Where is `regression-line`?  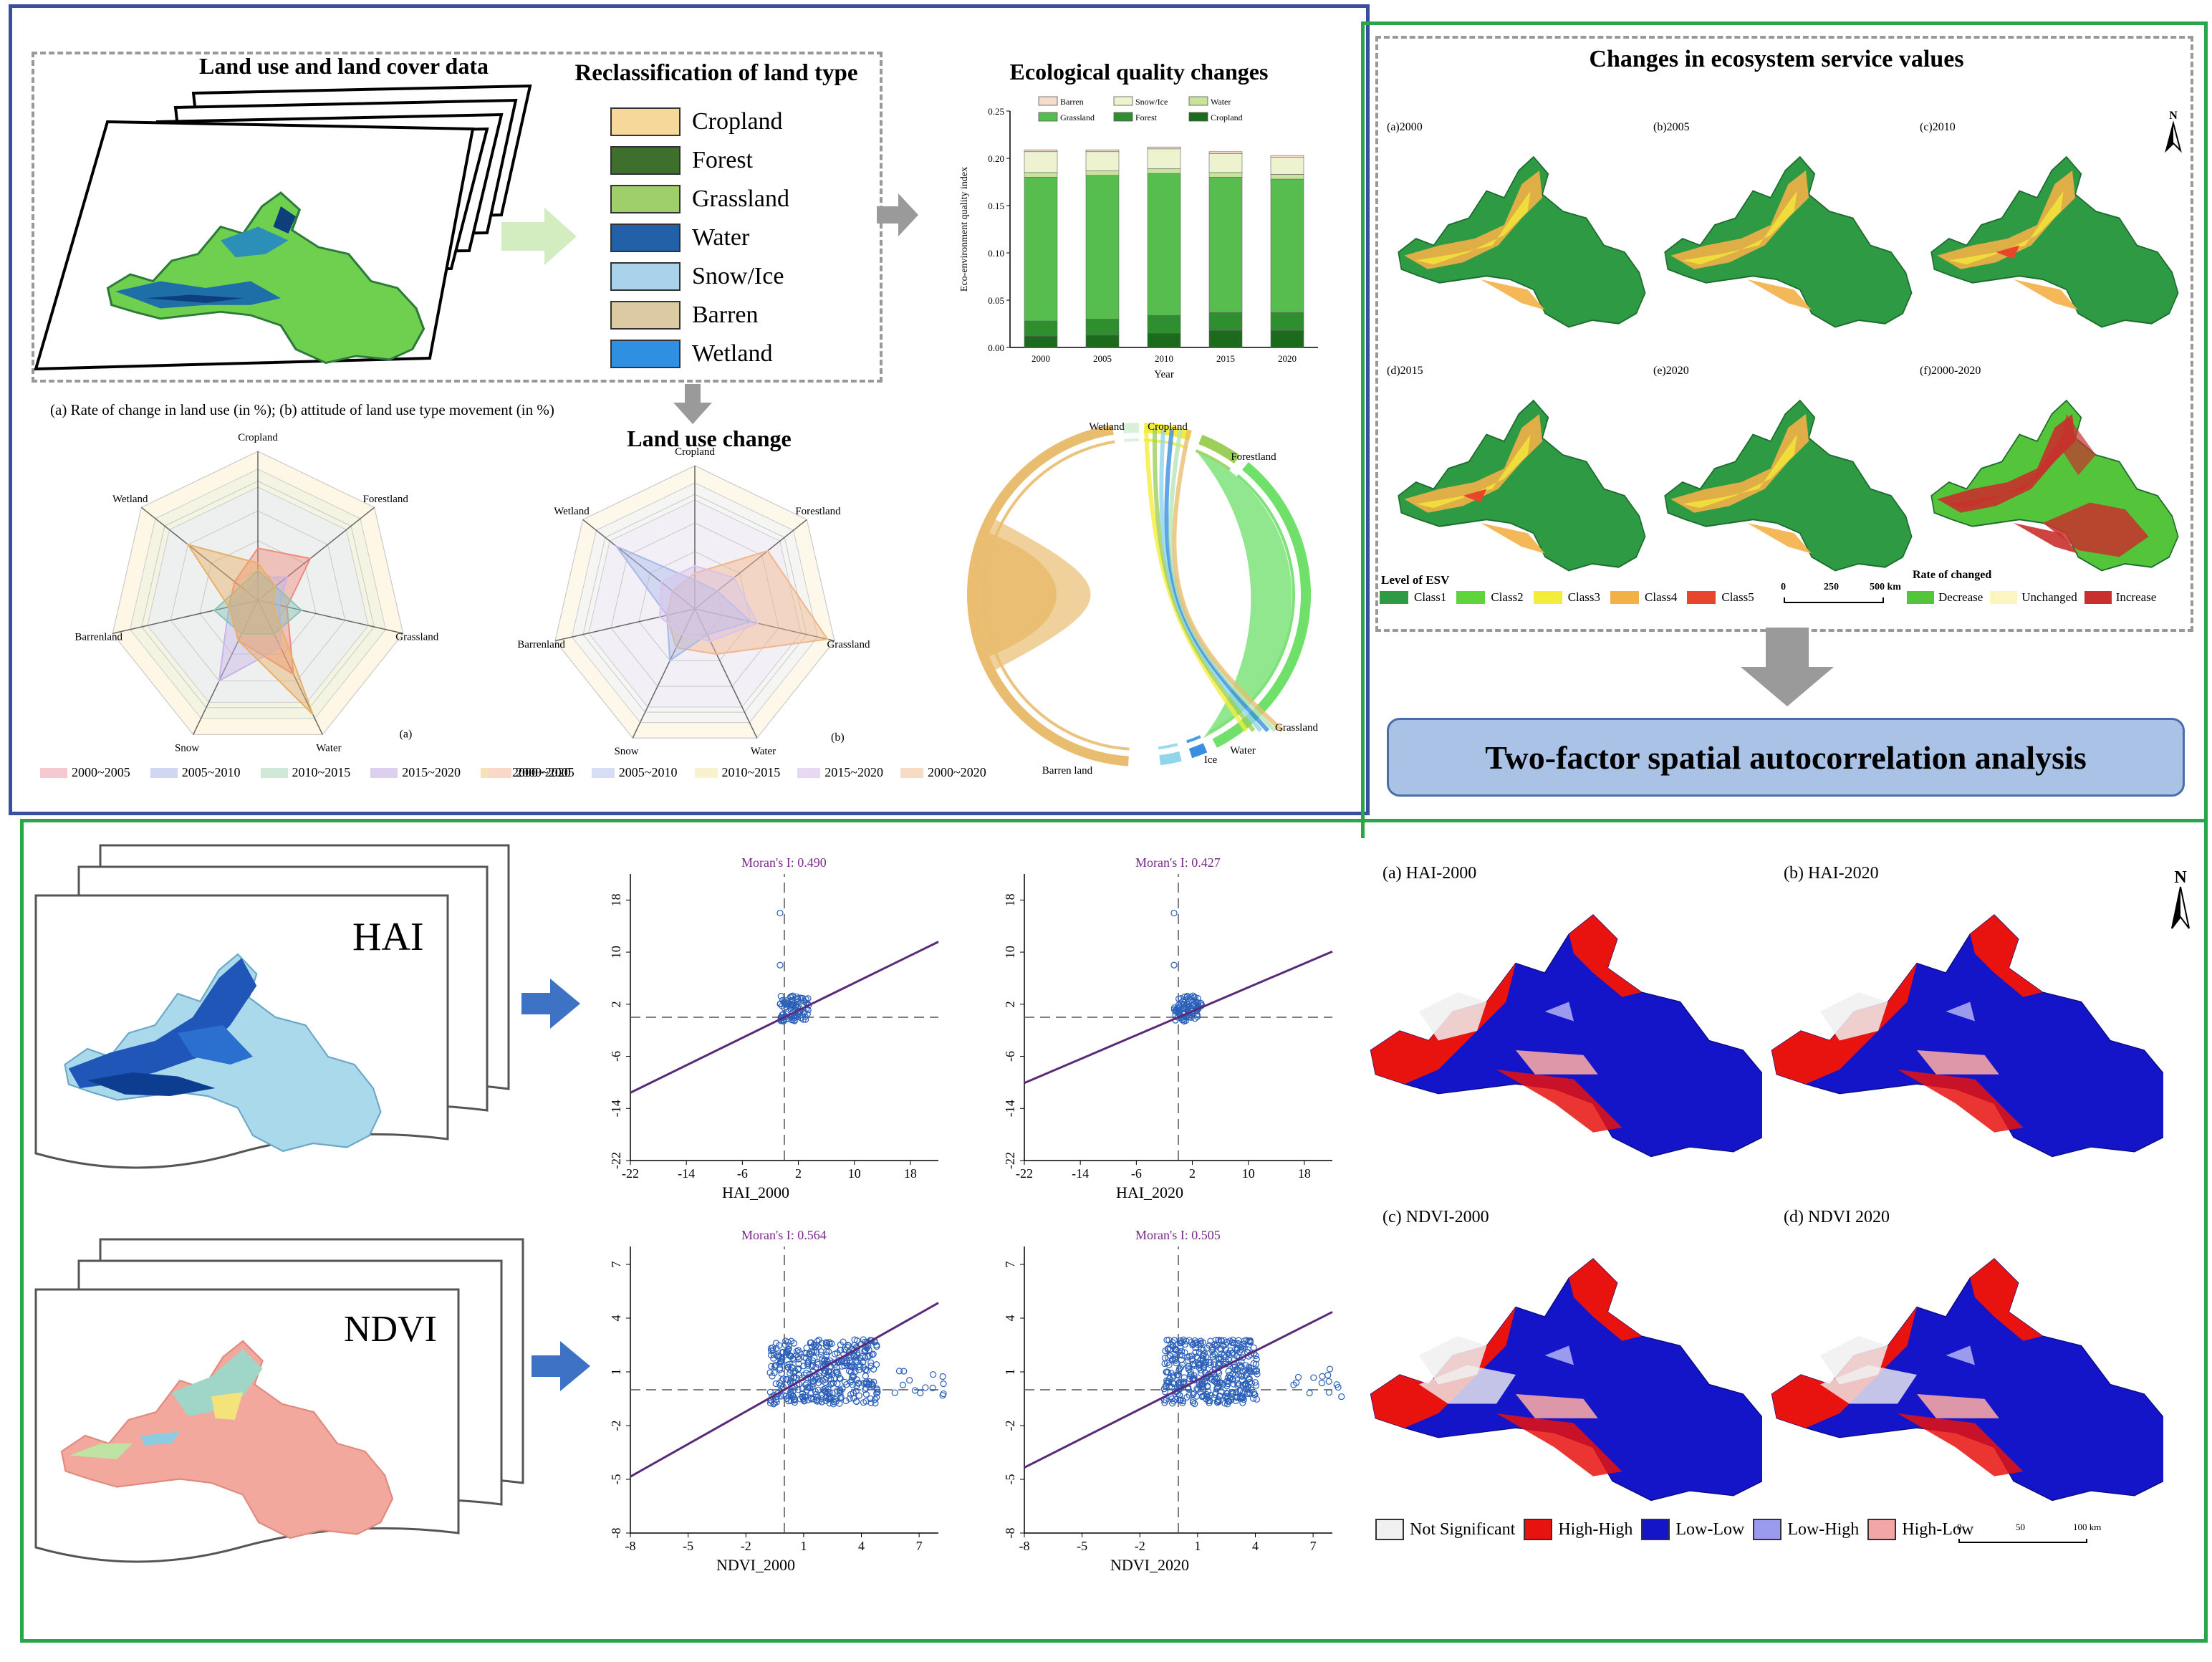
regression-line is located at coordinates (1178, 1017).